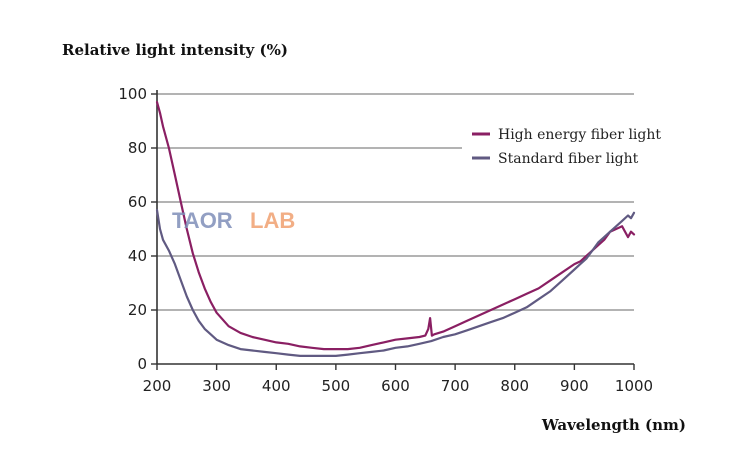 This screenshot has height=475, width=734. What do you see at coordinates (175, 50) in the screenshot?
I see `y-axis-label: Relative light intensity (%)` at bounding box center [175, 50].